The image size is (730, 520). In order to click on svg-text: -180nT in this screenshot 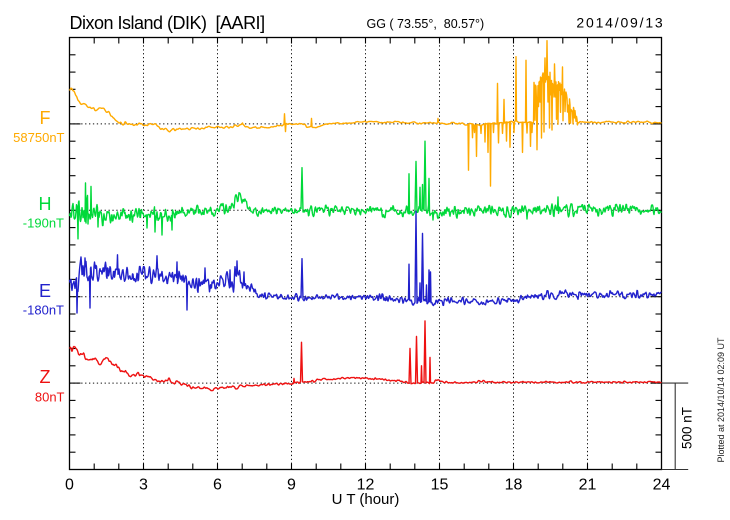, I will do `click(43, 309)`.